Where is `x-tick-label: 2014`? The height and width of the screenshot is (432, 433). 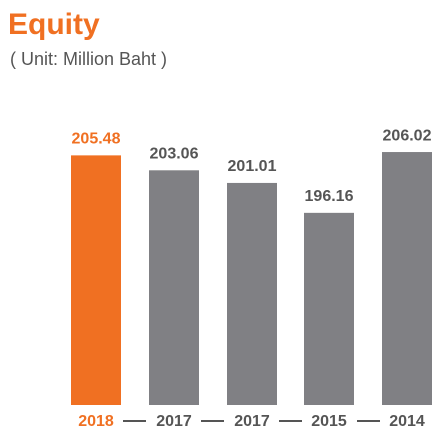
x-tick-label: 2014 is located at coordinates (407, 421).